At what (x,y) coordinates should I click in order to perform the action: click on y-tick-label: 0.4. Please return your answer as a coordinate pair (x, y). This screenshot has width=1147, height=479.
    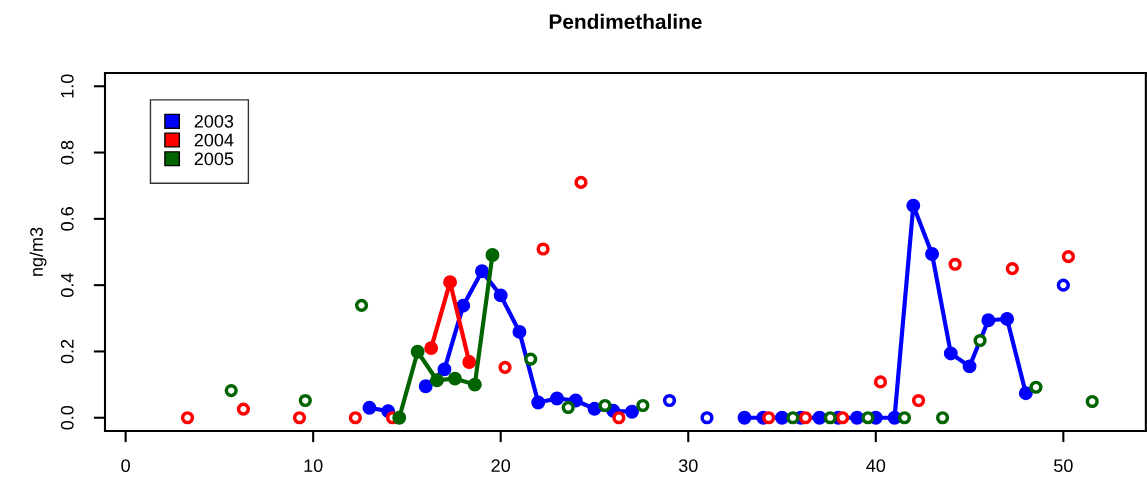
    Looking at the image, I should click on (67, 285).